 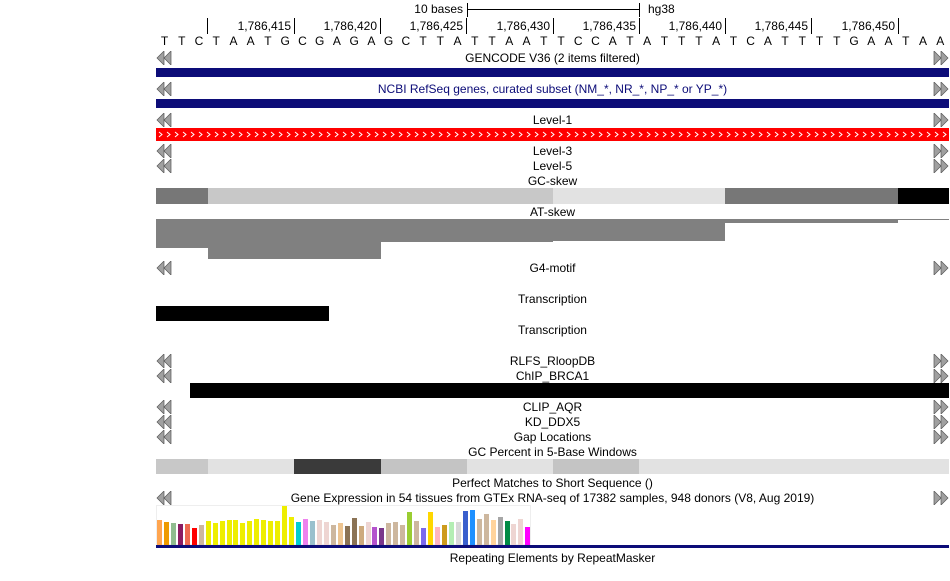 I want to click on gtex-plot-area, so click(x=343, y=525).